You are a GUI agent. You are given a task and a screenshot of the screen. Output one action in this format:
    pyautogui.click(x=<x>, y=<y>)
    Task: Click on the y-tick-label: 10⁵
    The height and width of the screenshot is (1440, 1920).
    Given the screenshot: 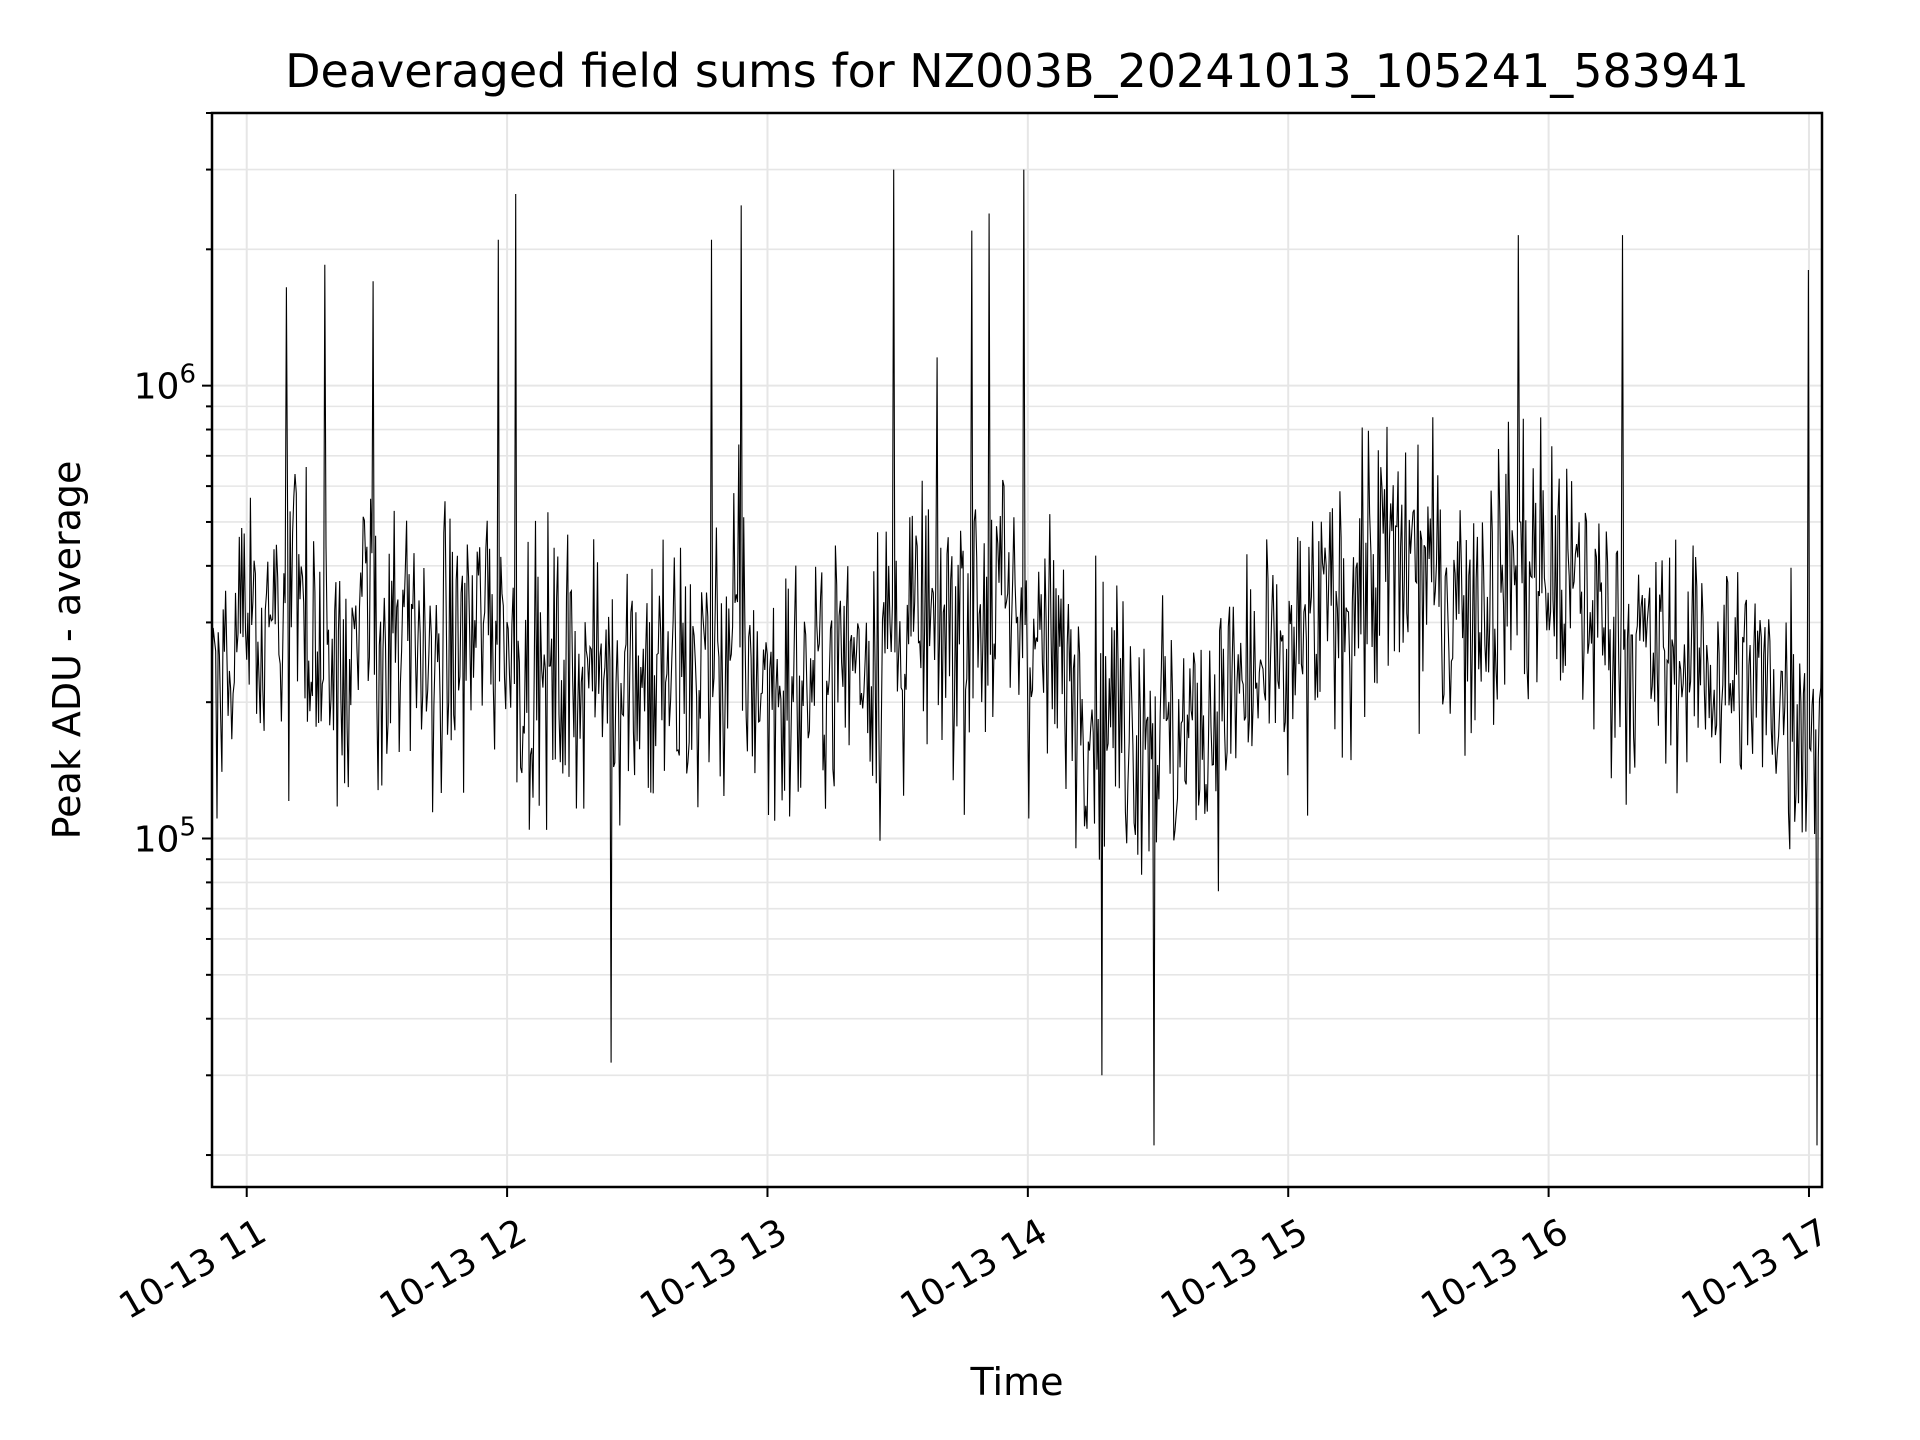 What is the action you would take?
    pyautogui.click(x=165, y=837)
    